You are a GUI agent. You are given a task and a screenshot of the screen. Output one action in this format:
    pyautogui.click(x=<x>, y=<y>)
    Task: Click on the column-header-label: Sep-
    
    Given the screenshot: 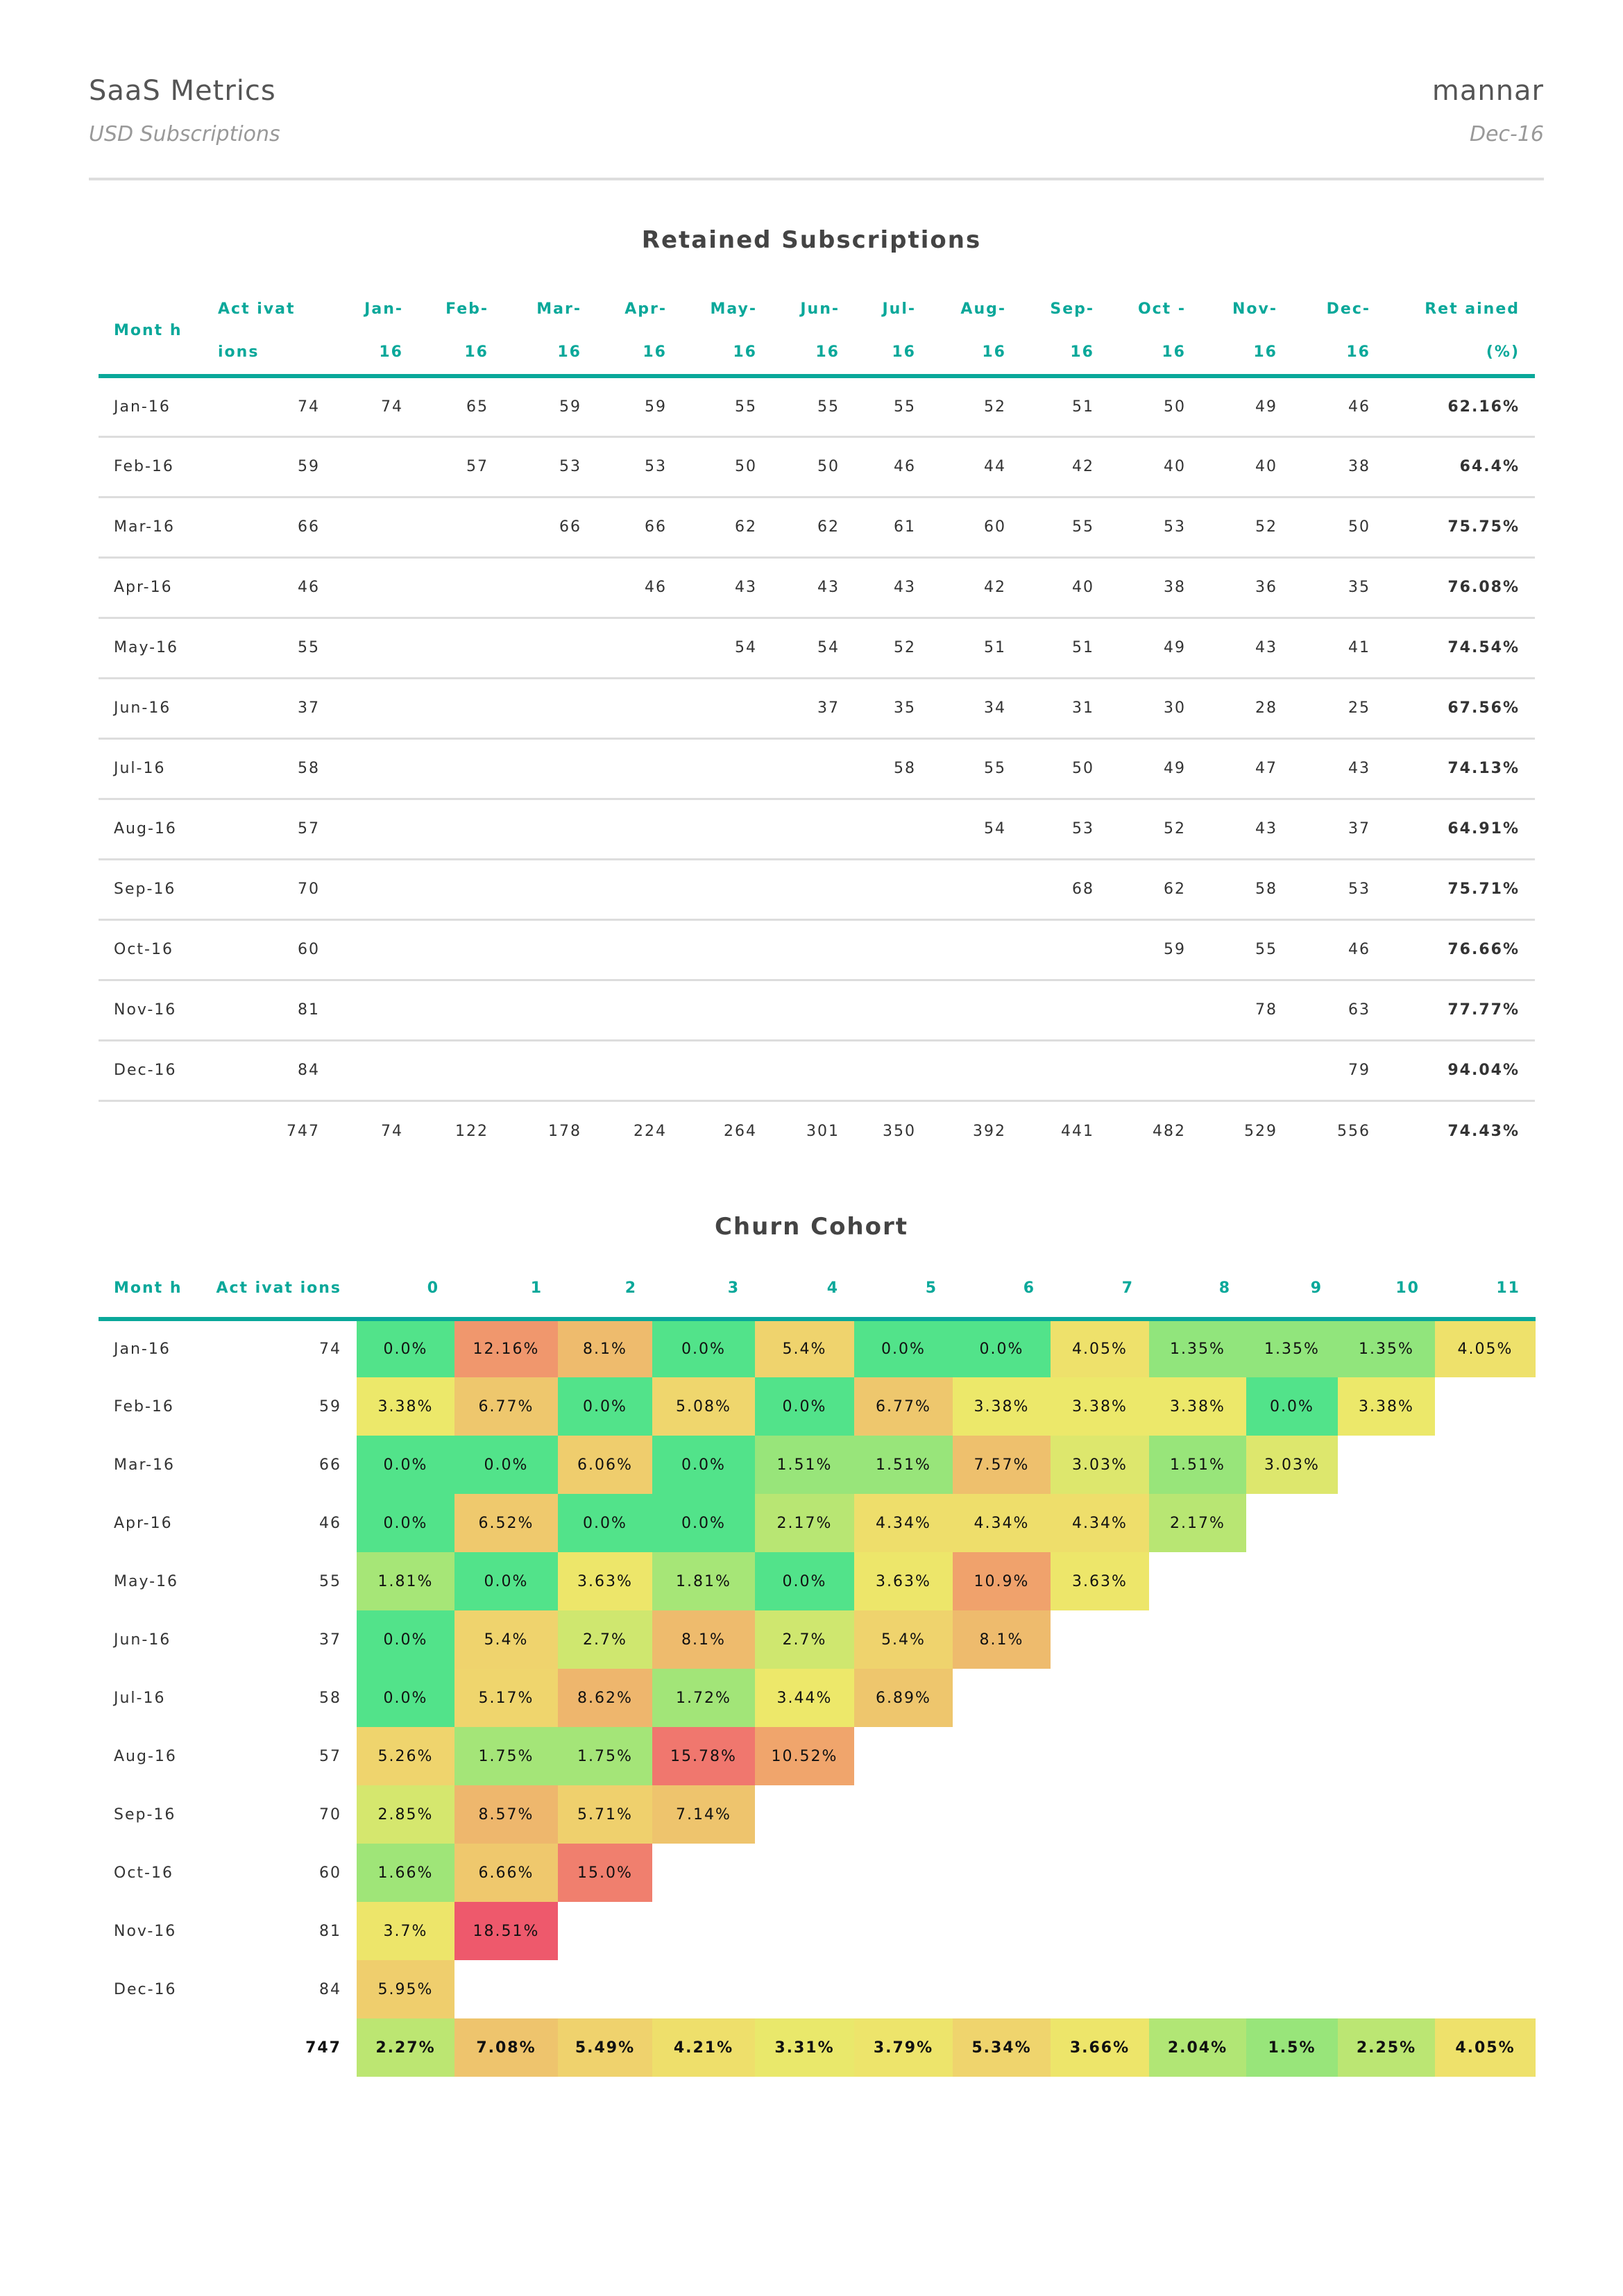 What is the action you would take?
    pyautogui.click(x=1072, y=309)
    